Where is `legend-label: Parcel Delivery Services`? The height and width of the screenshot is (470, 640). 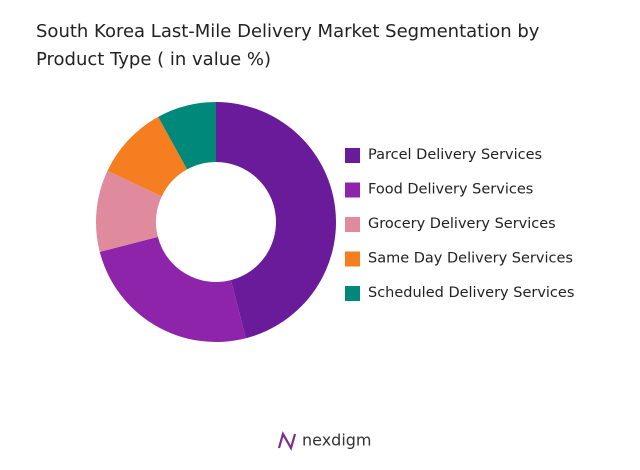 legend-label: Parcel Delivery Services is located at coordinates (455, 155).